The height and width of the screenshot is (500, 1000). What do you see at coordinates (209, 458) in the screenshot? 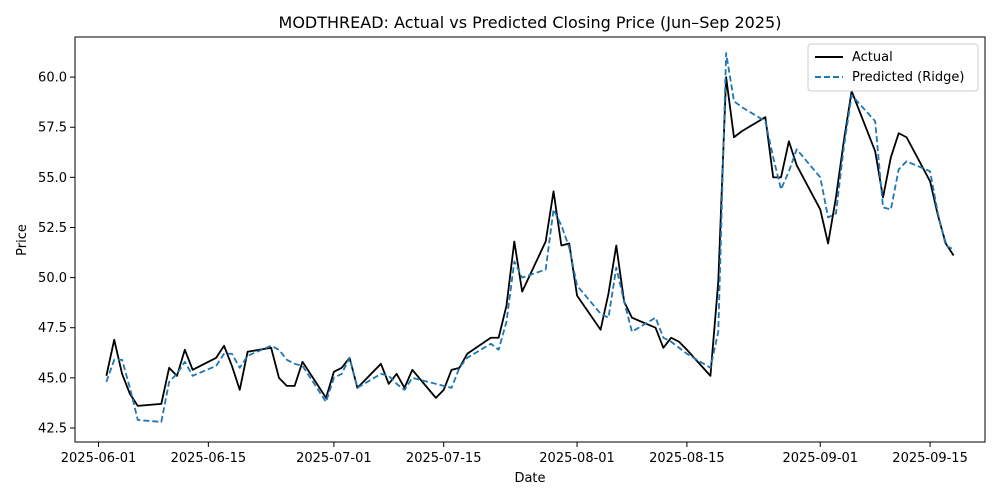
I see `x-tick-label: 2025-06-15` at bounding box center [209, 458].